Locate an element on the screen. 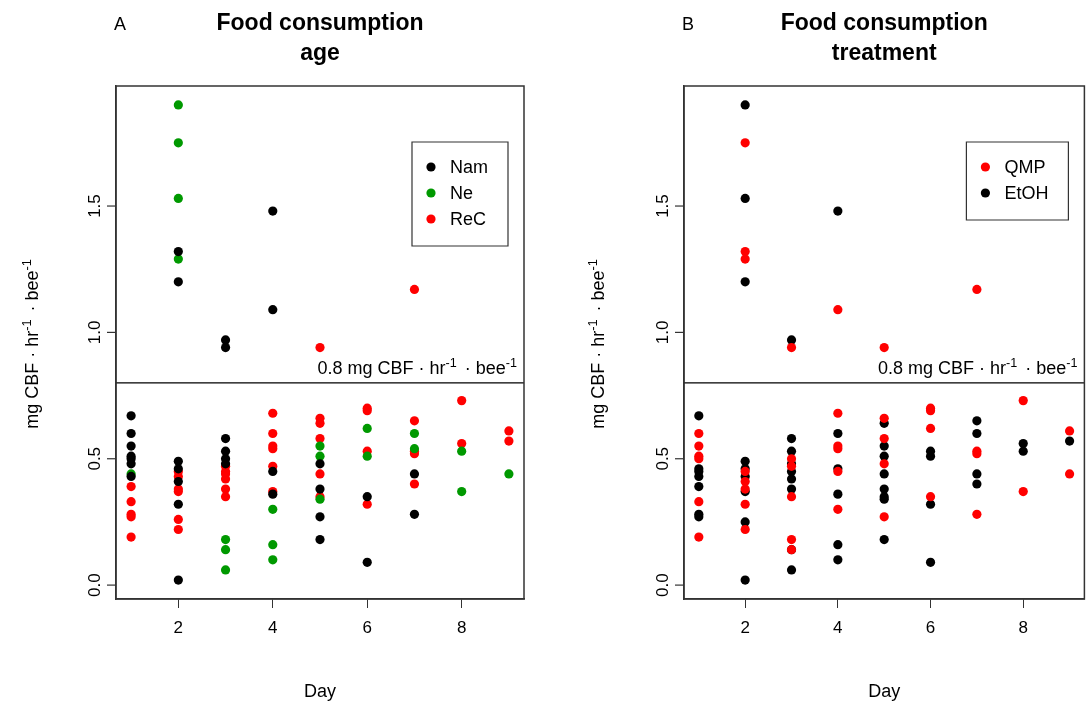 This screenshot has width=1089, height=704. legend-label: Ne is located at coordinates (462, 192).